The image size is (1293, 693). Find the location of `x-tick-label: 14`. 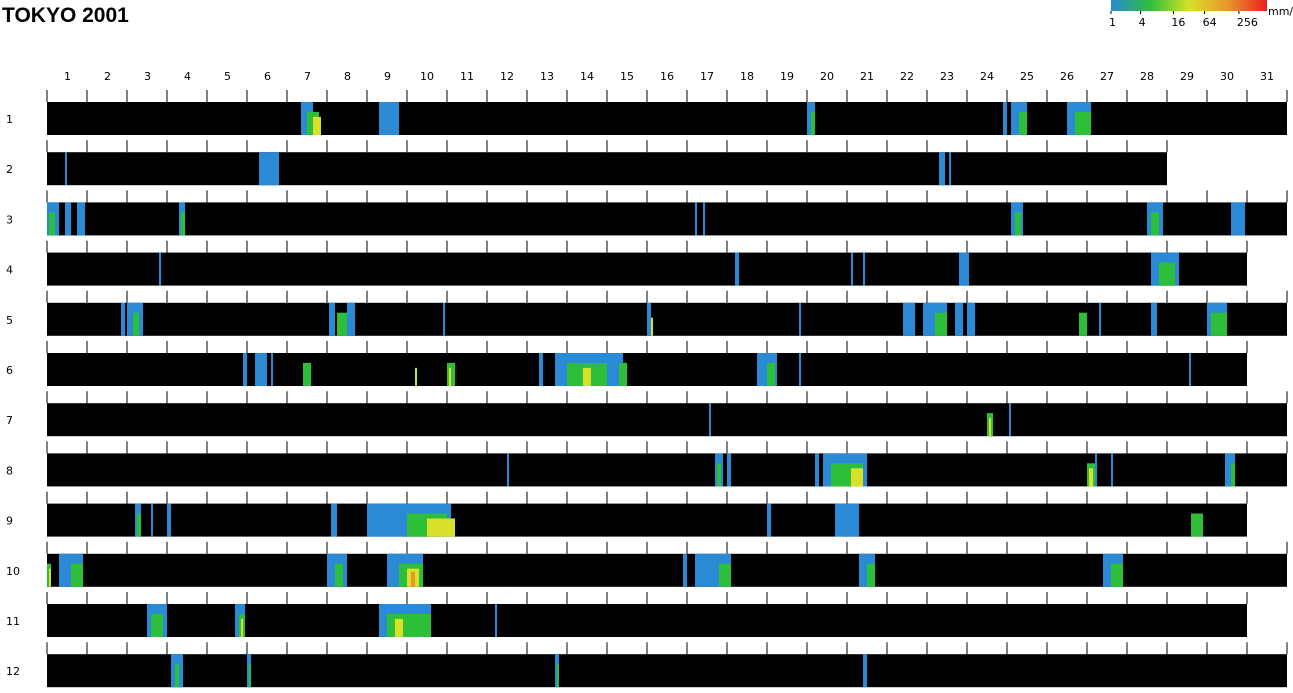

x-tick-label: 14 is located at coordinates (587, 76).